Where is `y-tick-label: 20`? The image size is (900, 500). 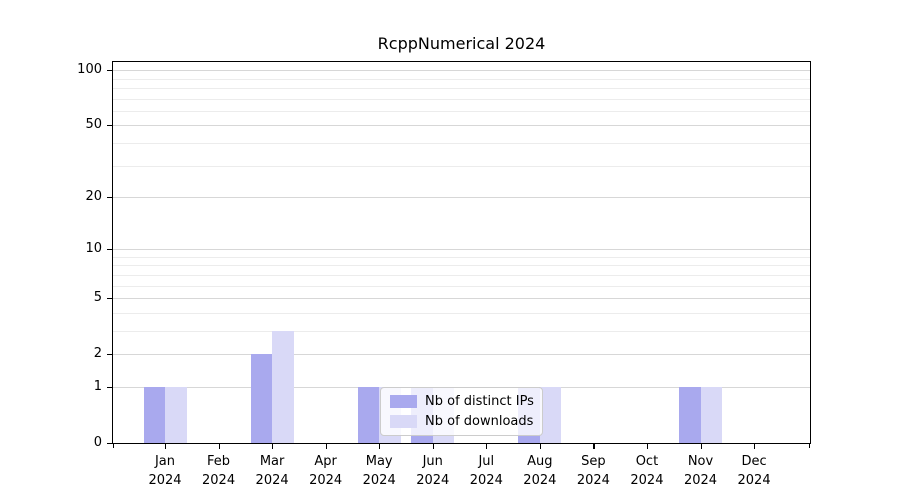
y-tick-label: 20 is located at coordinates (93, 196).